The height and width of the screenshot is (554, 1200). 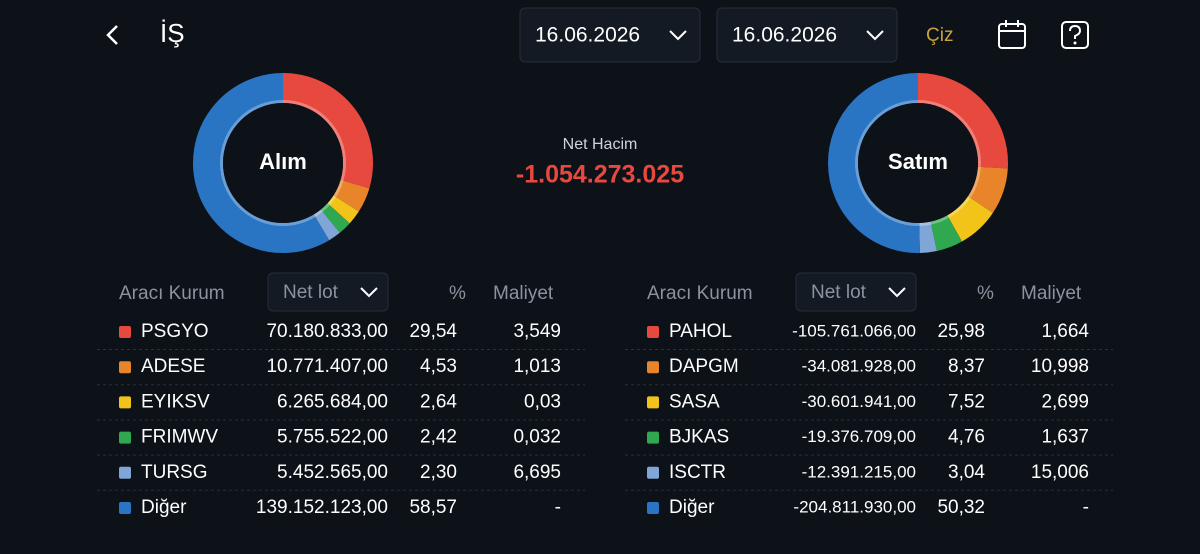 What do you see at coordinates (542, 401) in the screenshot?
I see `cost: 0,03` at bounding box center [542, 401].